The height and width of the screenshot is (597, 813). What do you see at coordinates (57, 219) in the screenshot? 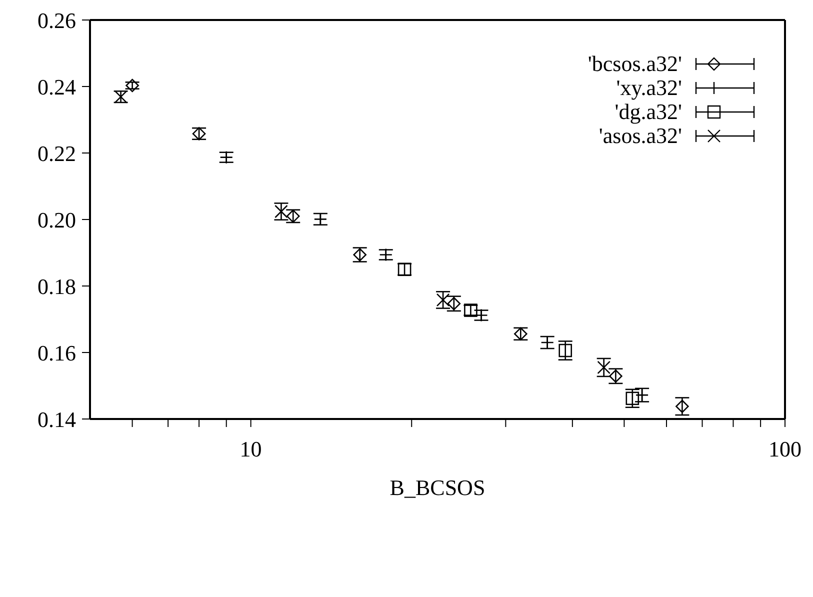
I see `y-tick-label: 0.20` at bounding box center [57, 219].